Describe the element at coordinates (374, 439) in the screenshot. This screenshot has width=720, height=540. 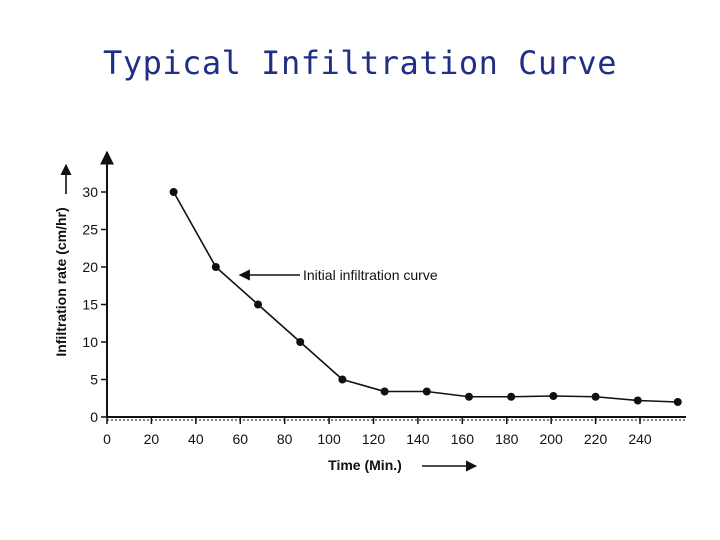
I see `x-tick-label: 120` at that location.